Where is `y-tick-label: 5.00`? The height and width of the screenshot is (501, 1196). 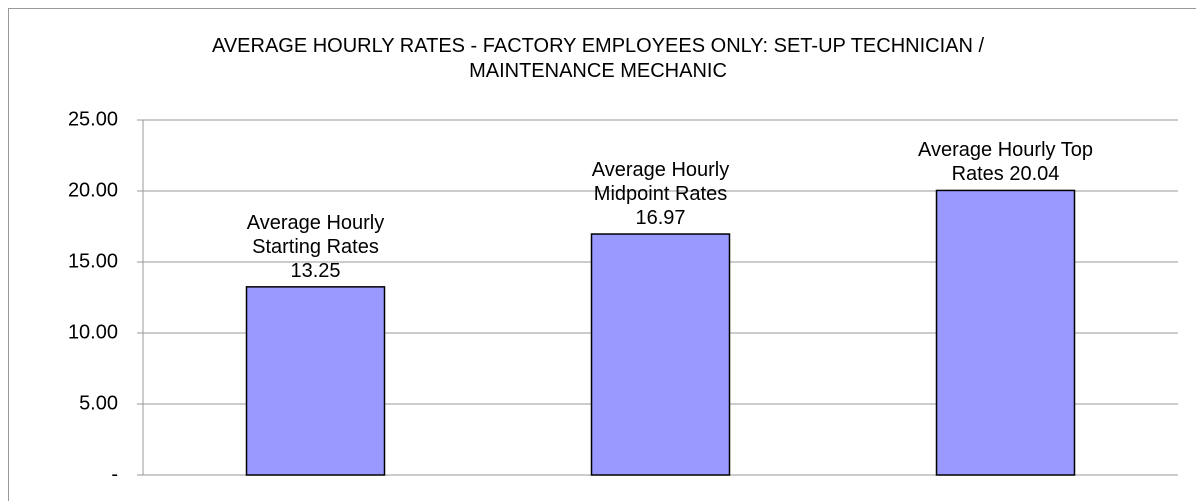
y-tick-label: 5.00 is located at coordinates (98, 403).